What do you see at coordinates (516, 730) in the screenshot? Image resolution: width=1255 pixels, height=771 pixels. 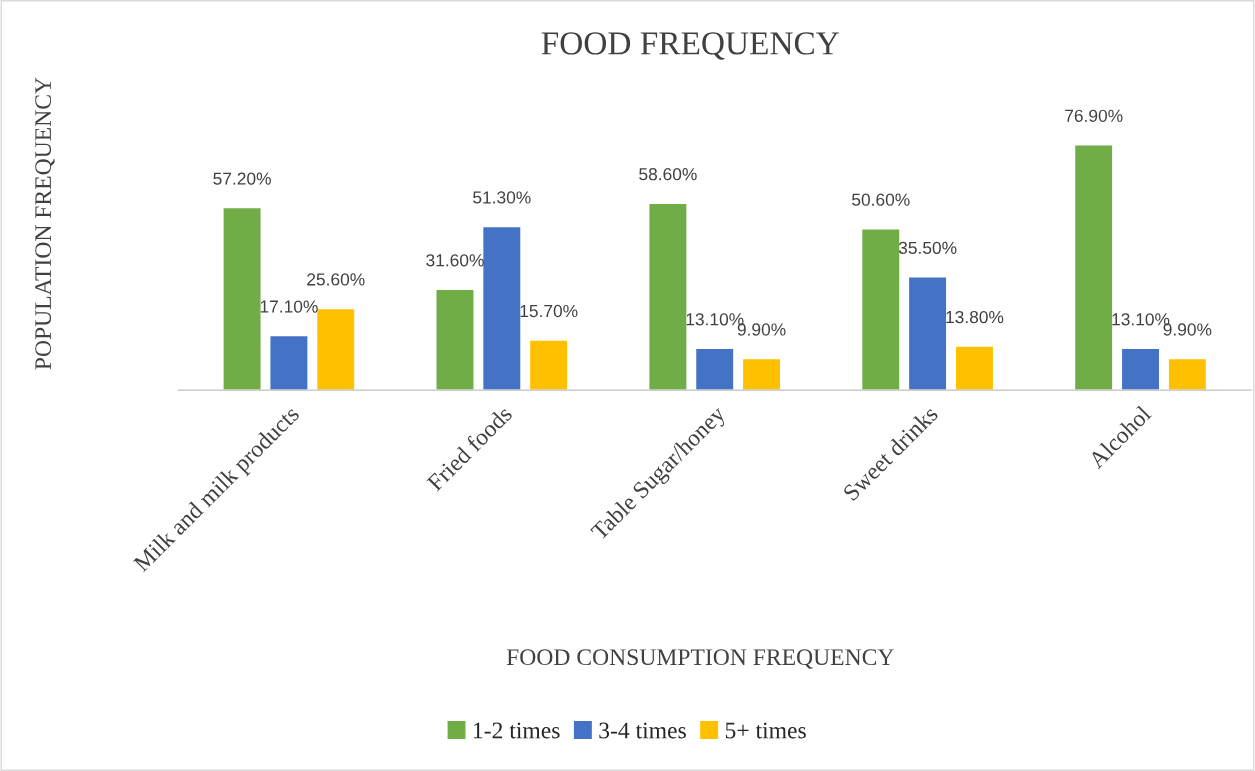 I see `legend-label: 1-2 times` at bounding box center [516, 730].